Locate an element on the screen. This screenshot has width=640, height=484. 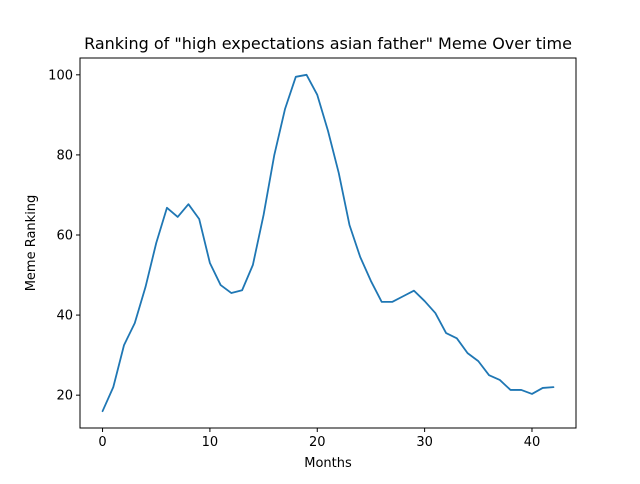
x-tick-label: 10 is located at coordinates (210, 442).